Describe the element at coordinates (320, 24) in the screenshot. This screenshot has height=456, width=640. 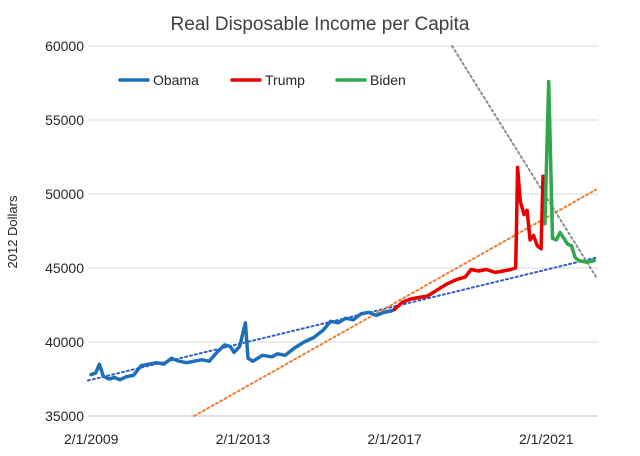
I see `chart-title: Real Disposable Income per Capita` at that location.